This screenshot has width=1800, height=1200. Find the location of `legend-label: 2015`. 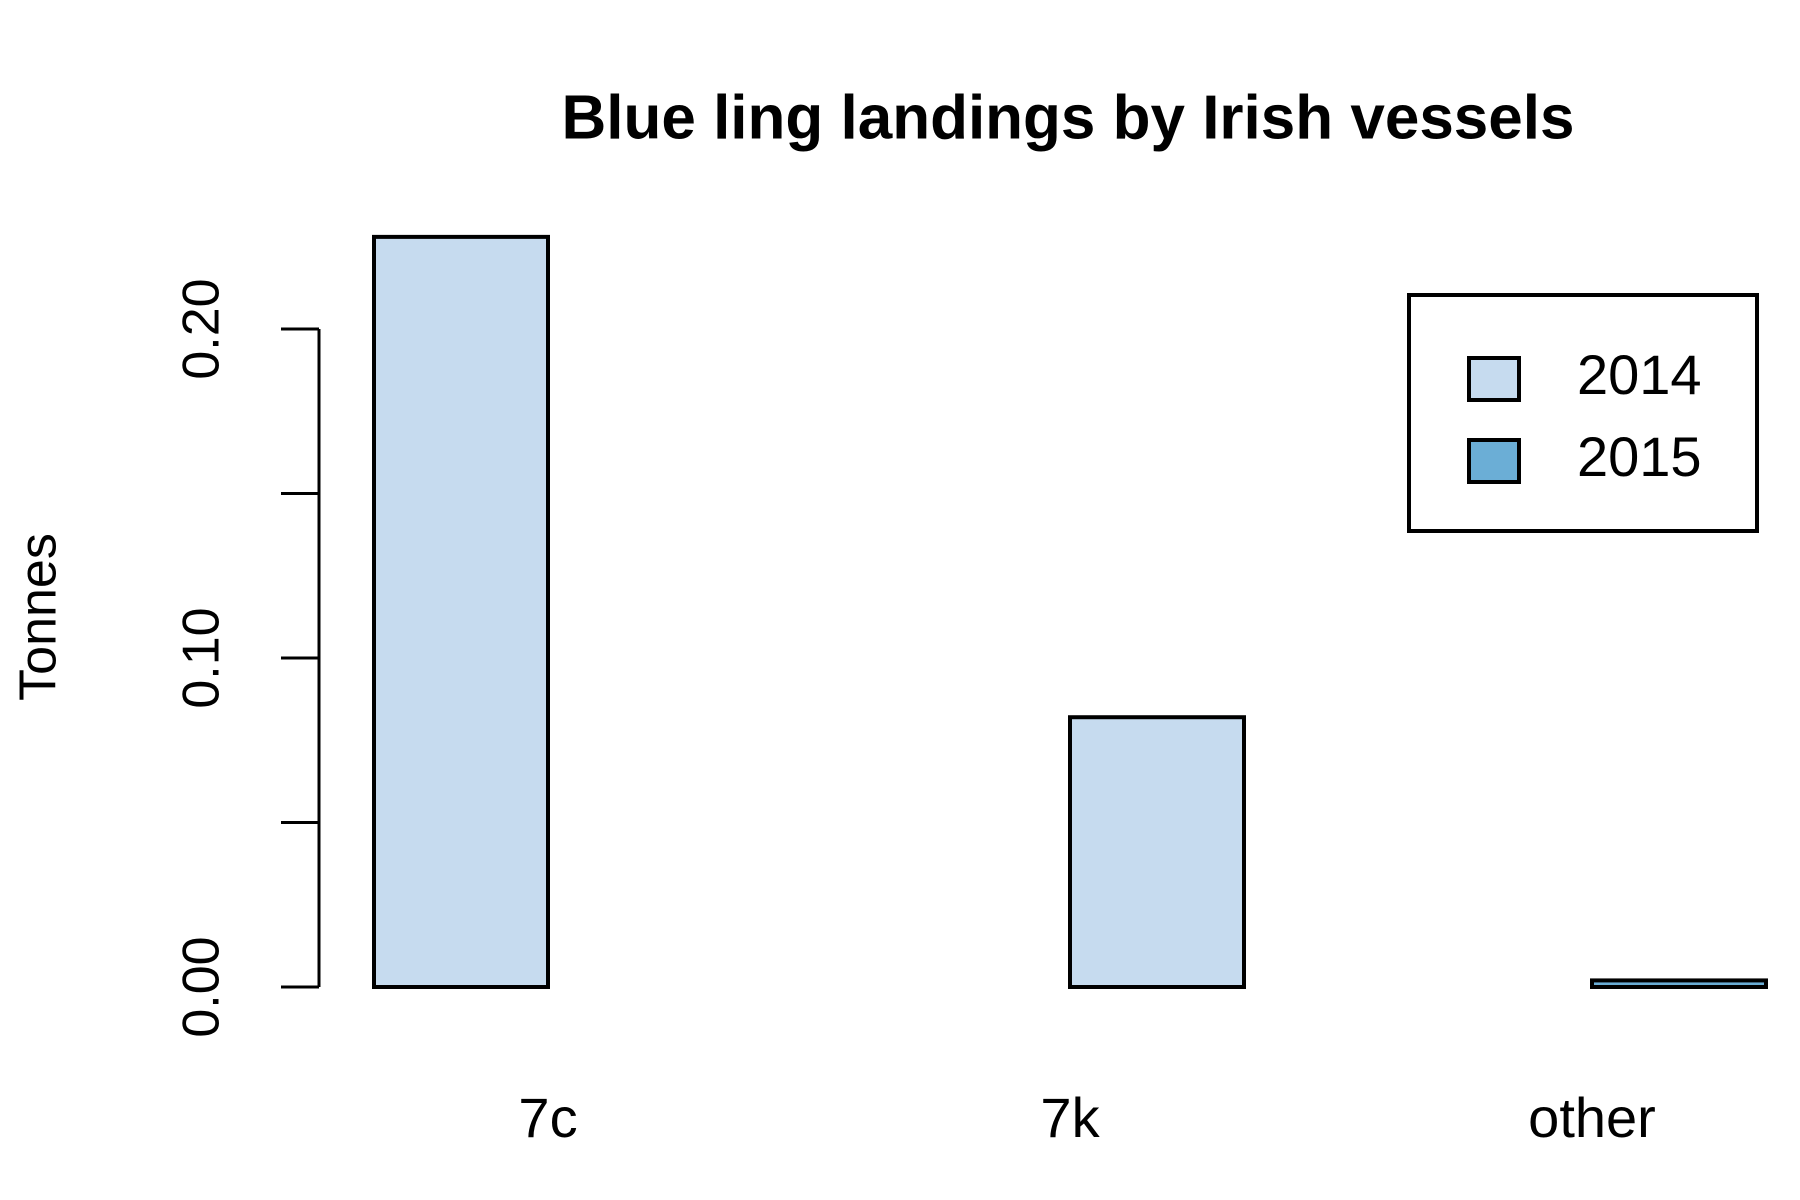

legend-label: 2015 is located at coordinates (1639, 456).